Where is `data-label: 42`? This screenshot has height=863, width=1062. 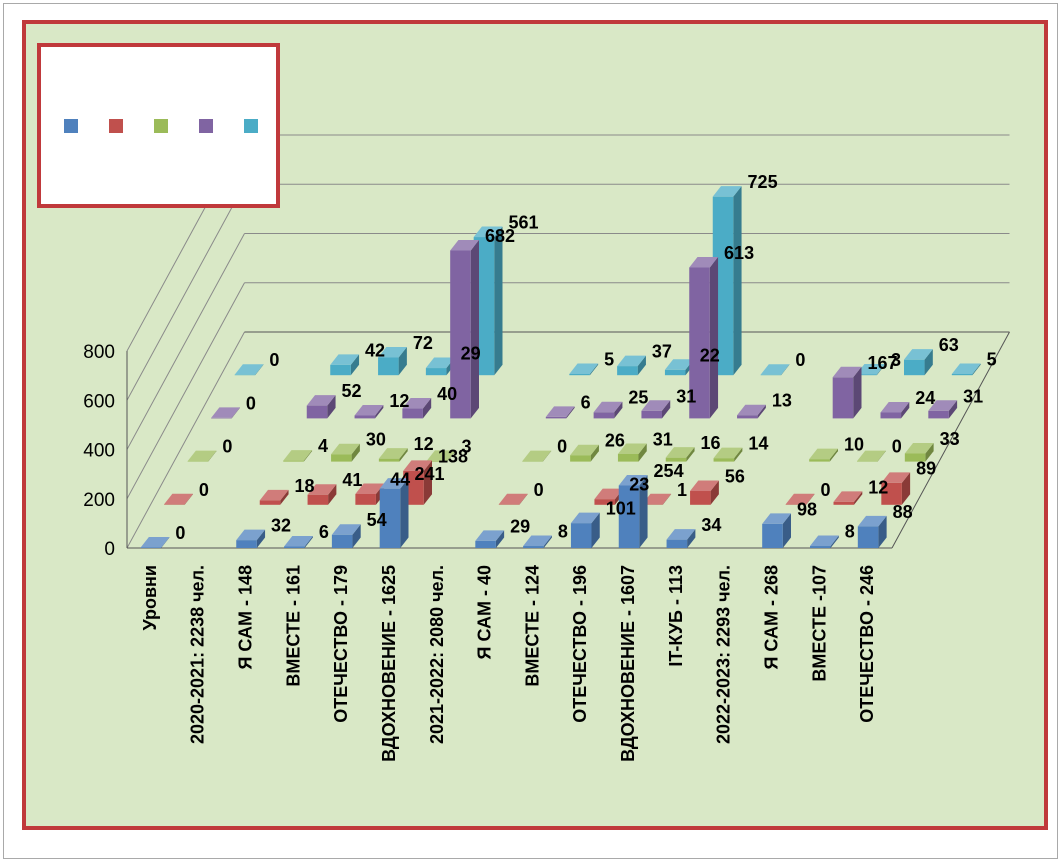
data-label: 42 is located at coordinates (375, 350).